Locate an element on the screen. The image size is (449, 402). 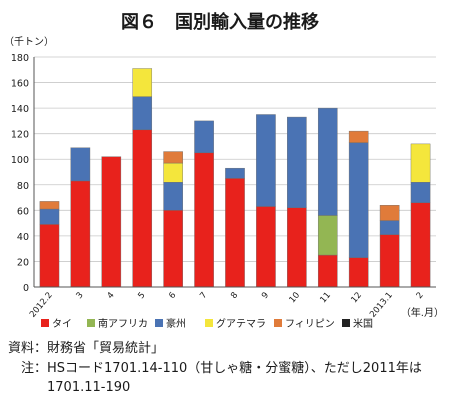
source-note: 資料：財務省「貿易統計」 is located at coordinates (86, 348).